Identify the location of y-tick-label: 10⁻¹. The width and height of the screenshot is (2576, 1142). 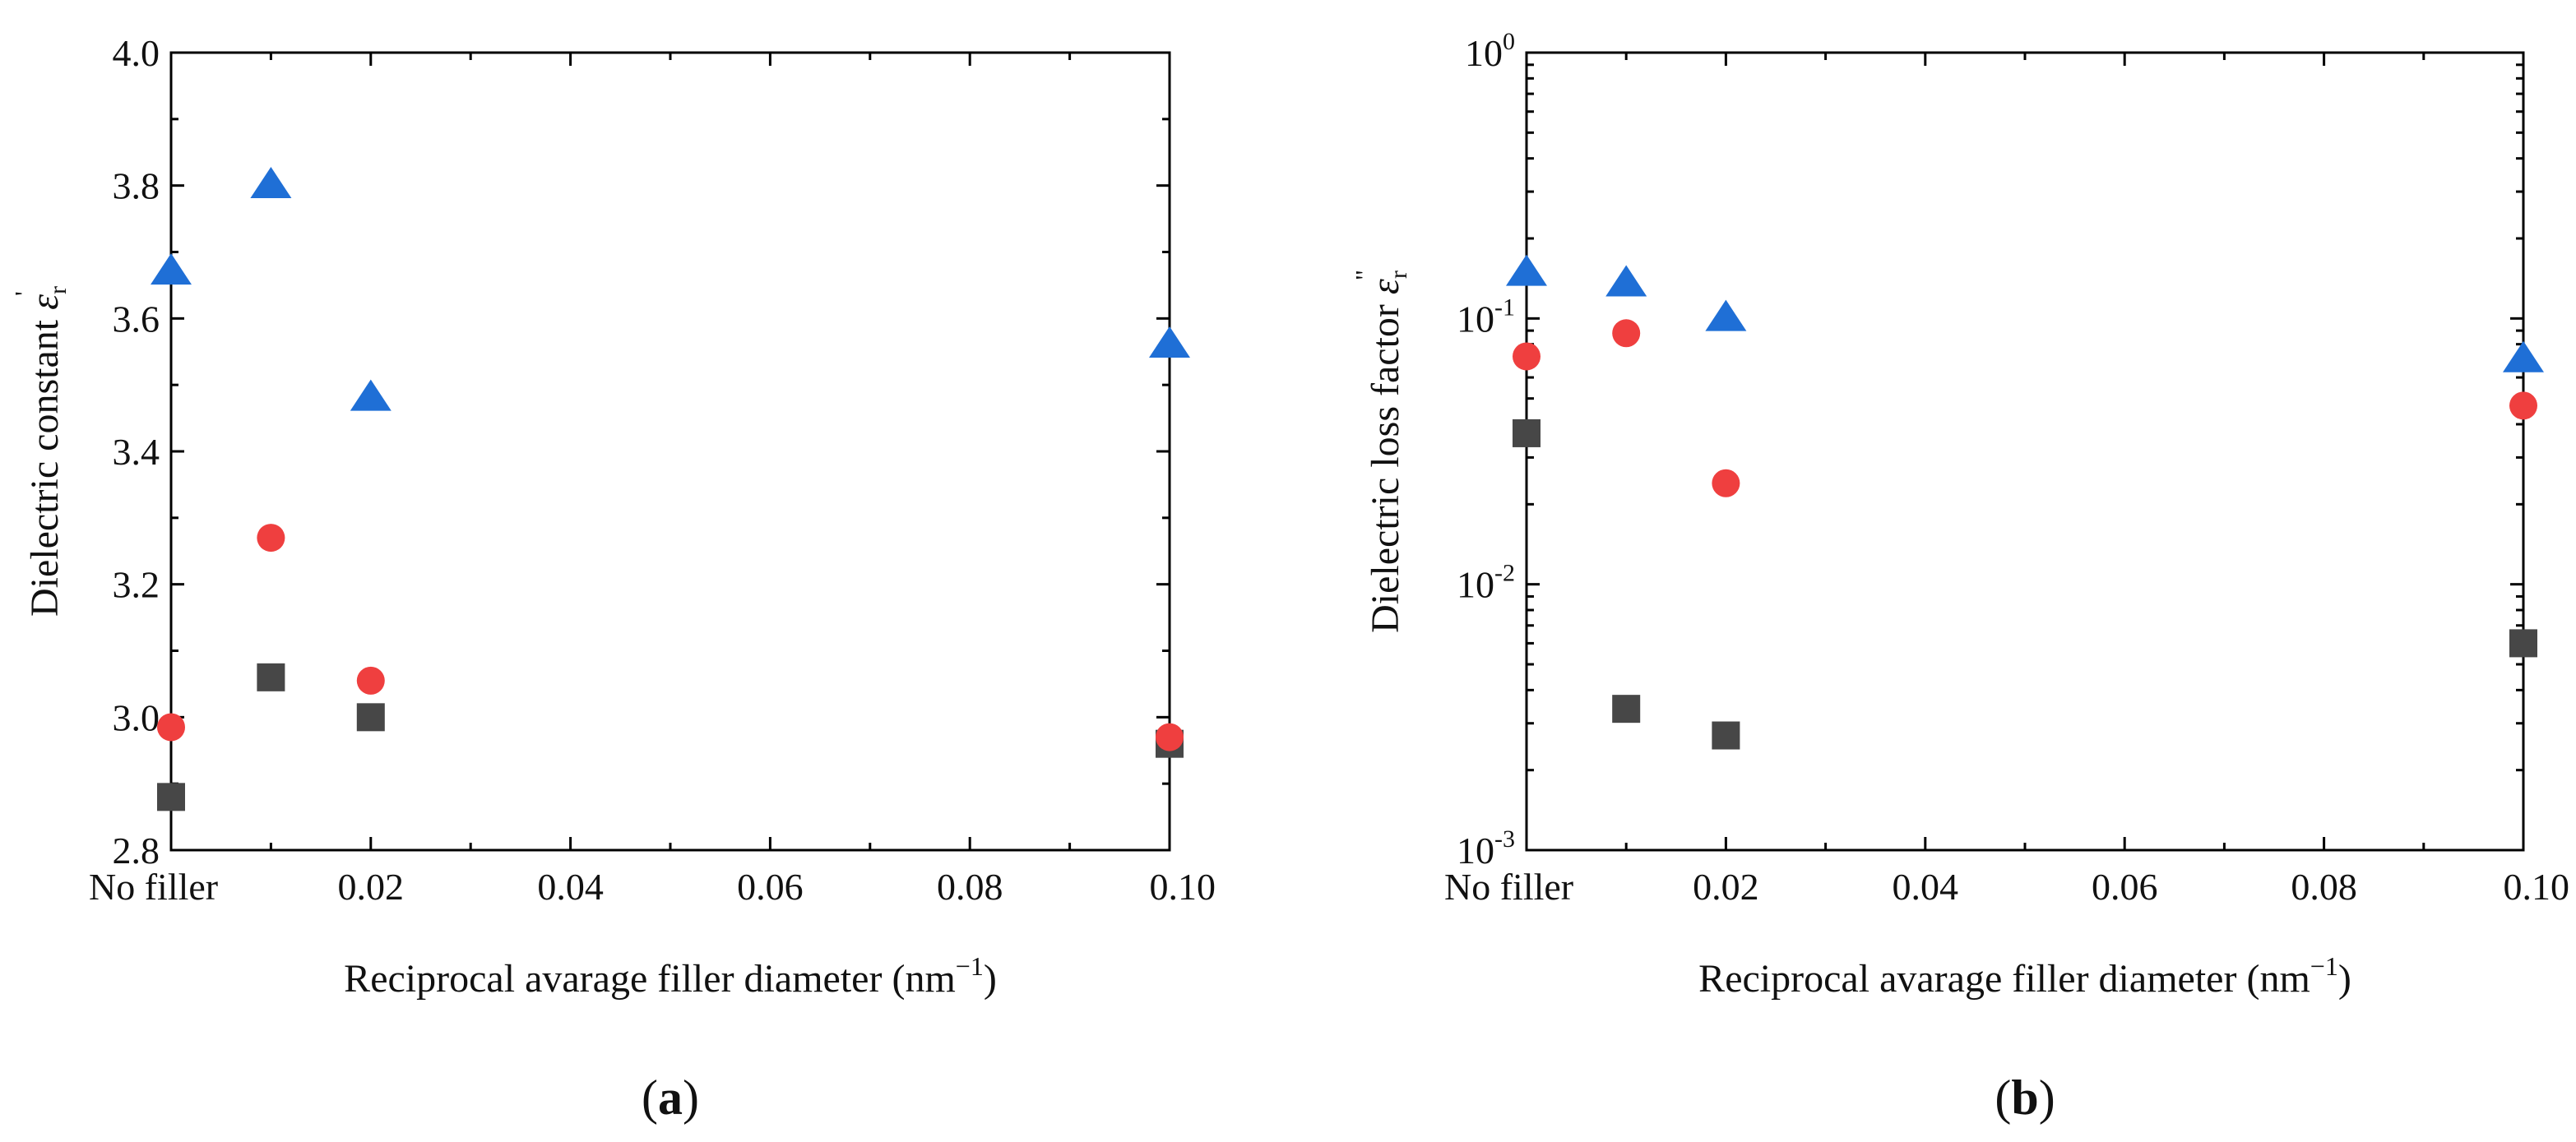
(1486, 317).